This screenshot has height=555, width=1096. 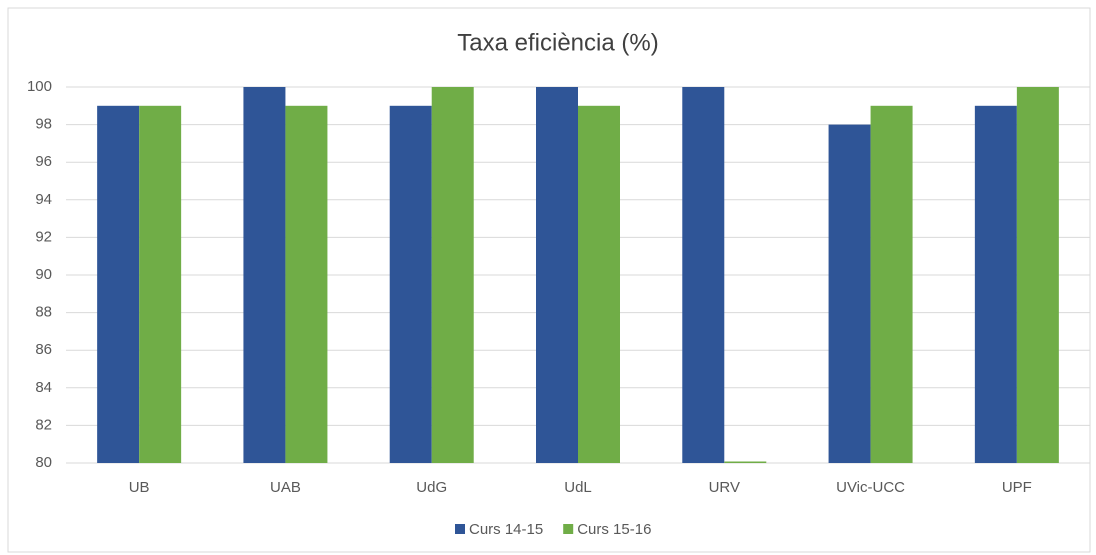 I want to click on x-tick-label: UVic-UCC, so click(x=870, y=487).